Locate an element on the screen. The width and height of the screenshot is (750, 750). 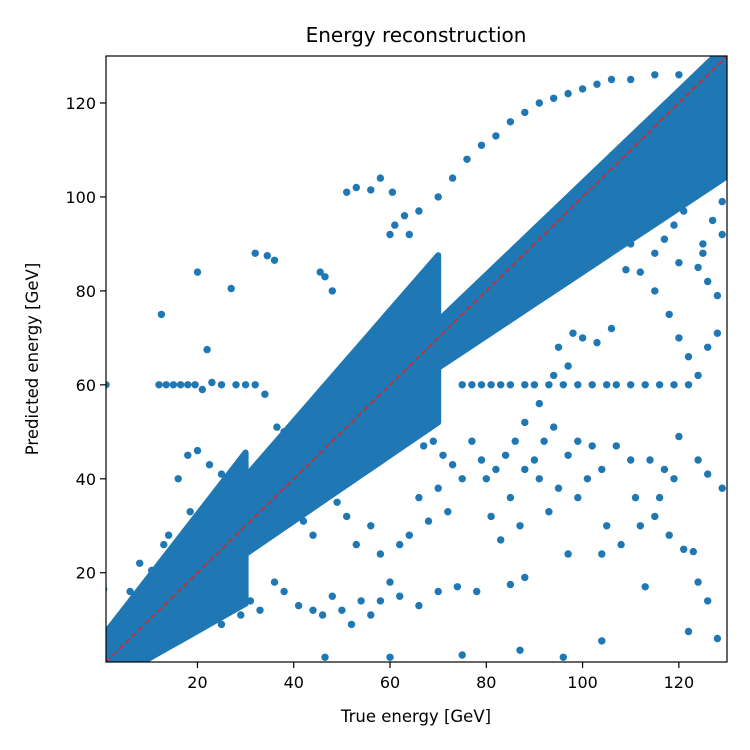
y-tick-label: 80 is located at coordinates (86, 291).